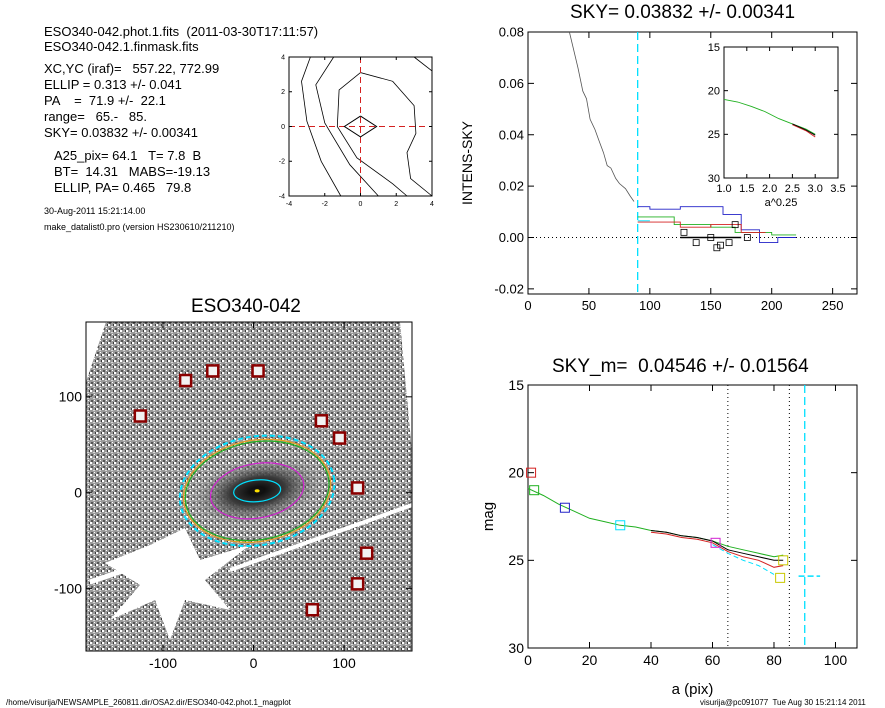  What do you see at coordinates (516, 560) in the screenshot?
I see `mag-y-tick-label: 25` at bounding box center [516, 560].